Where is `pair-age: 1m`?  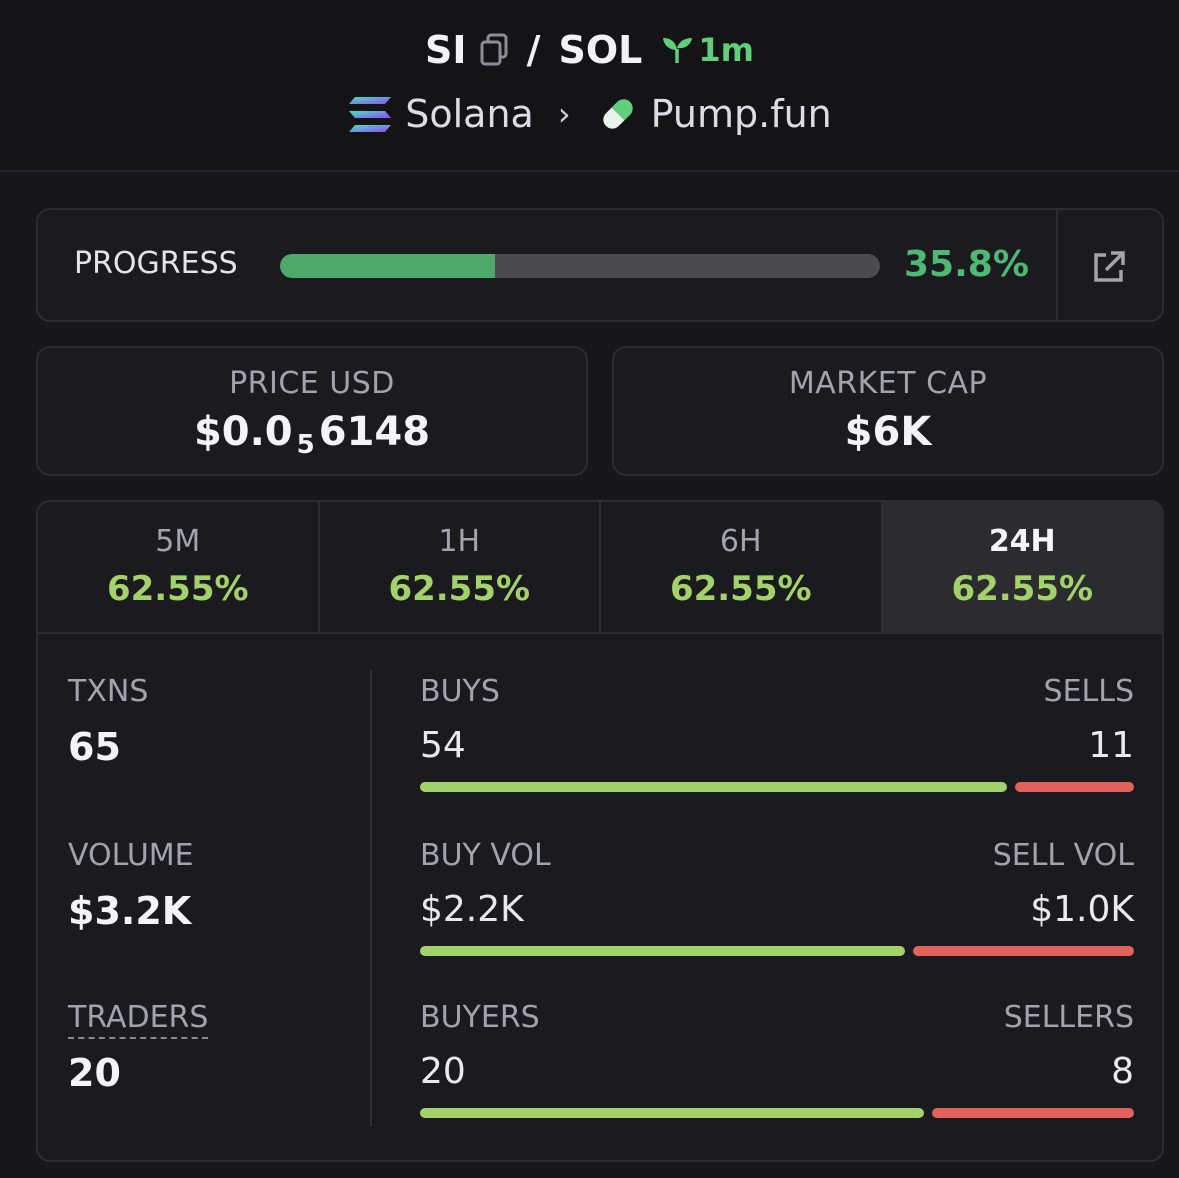 pair-age: 1m is located at coordinates (707, 50).